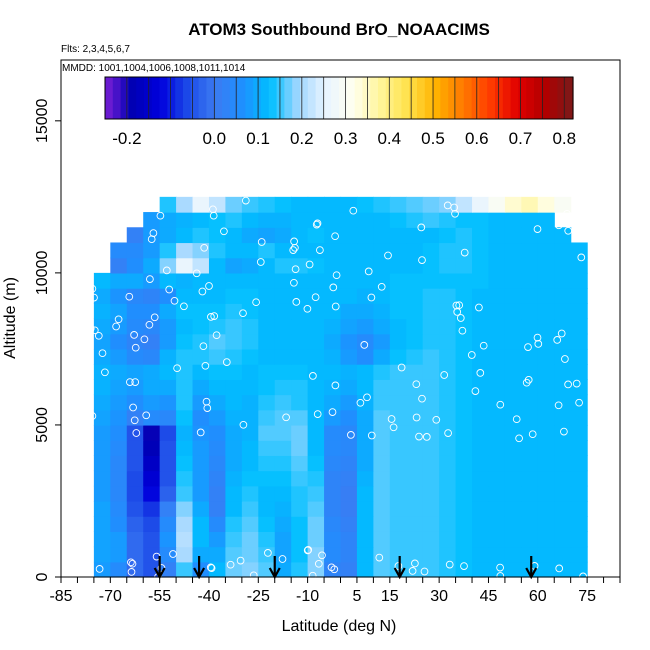 This screenshot has width=650, height=650. I want to click on y-tick-label: 10000, so click(42, 273).